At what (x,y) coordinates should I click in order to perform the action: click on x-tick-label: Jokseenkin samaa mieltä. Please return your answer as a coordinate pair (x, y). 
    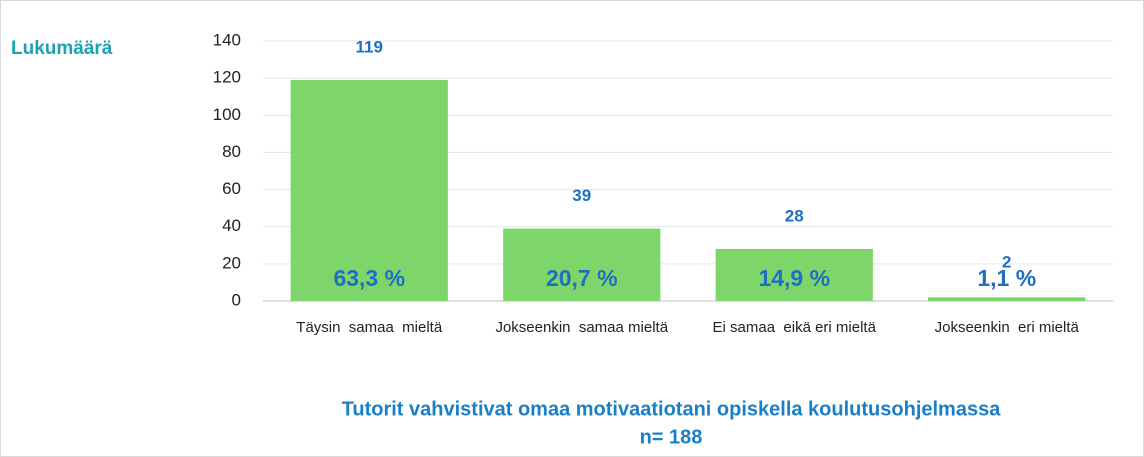
    Looking at the image, I should click on (582, 327).